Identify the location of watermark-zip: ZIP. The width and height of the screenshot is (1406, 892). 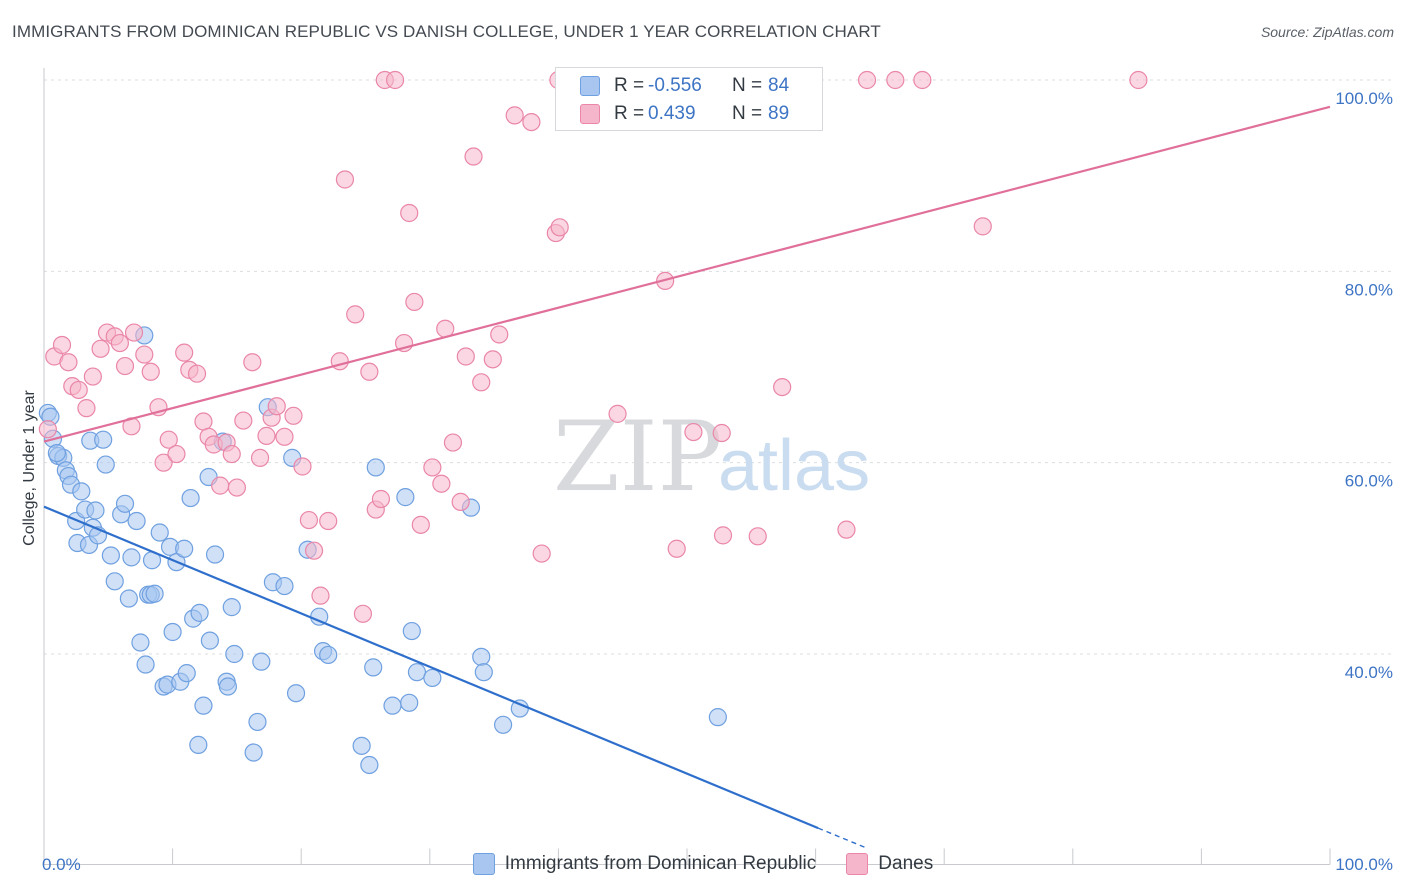
(637, 457).